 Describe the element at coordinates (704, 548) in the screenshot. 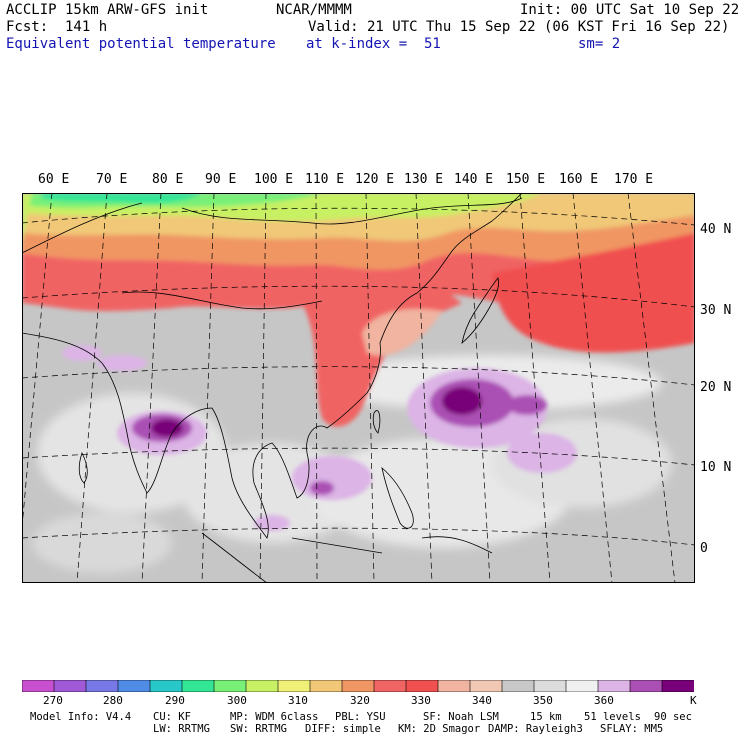

I see `lat-label-0: 0` at that location.